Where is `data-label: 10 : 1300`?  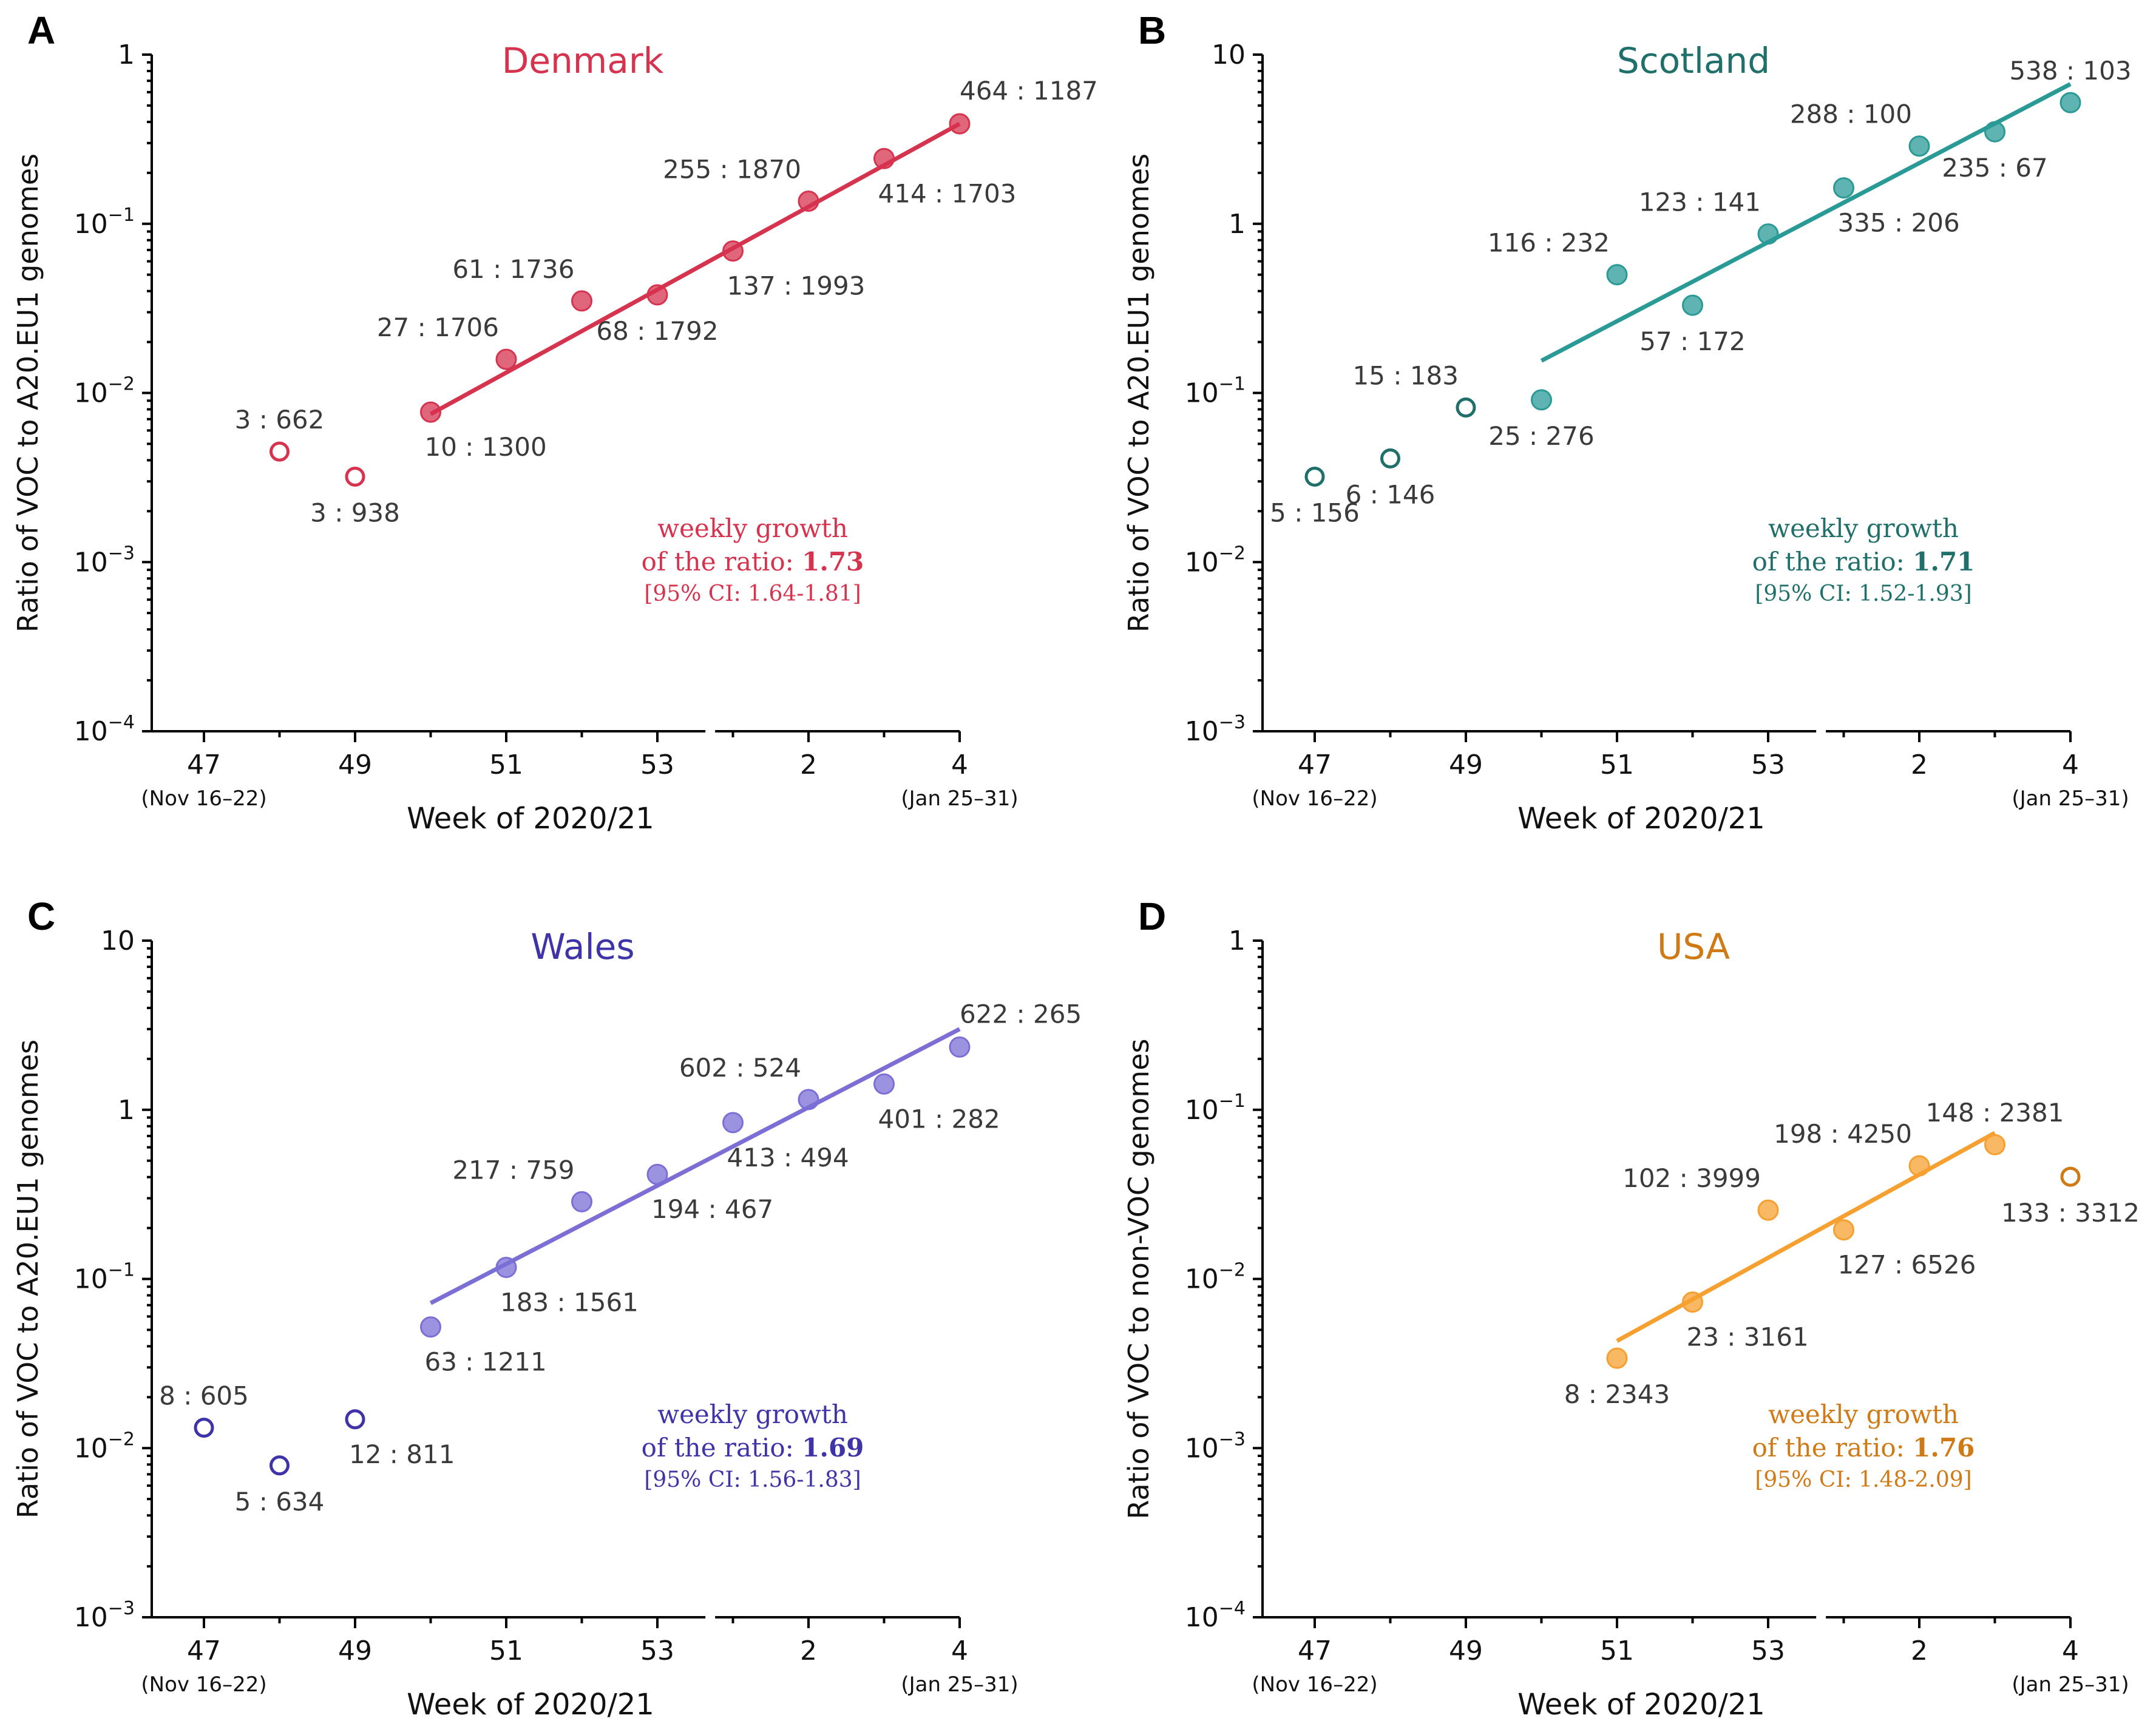 data-label: 10 : 1300 is located at coordinates (486, 447).